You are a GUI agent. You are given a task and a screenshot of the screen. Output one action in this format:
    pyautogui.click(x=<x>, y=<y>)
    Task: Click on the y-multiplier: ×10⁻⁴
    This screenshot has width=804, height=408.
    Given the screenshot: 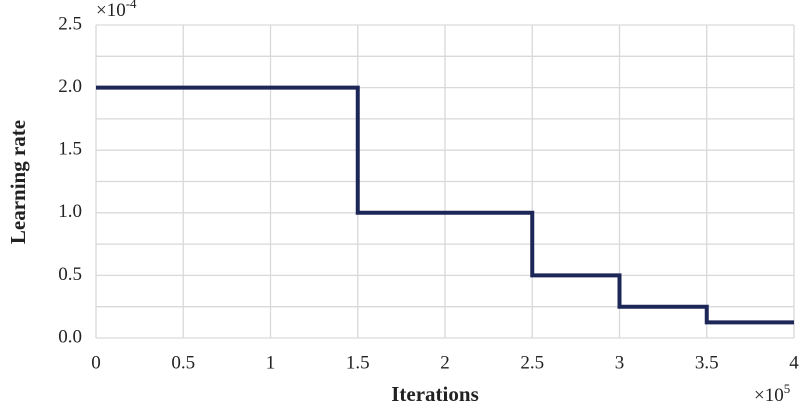 What is the action you would take?
    pyautogui.click(x=116, y=10)
    